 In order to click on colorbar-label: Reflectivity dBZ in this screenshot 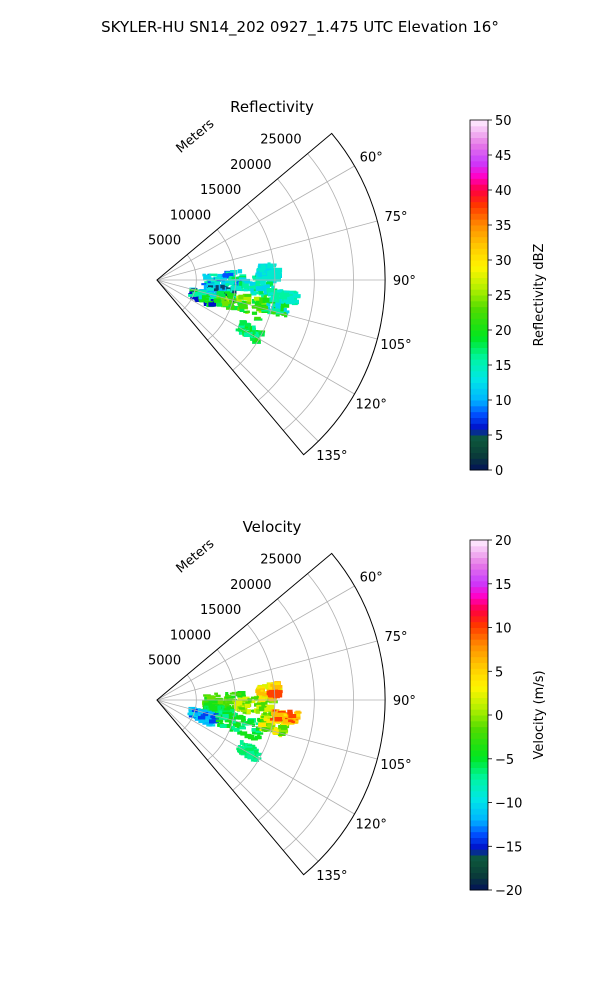, I will do `click(539, 295)`.